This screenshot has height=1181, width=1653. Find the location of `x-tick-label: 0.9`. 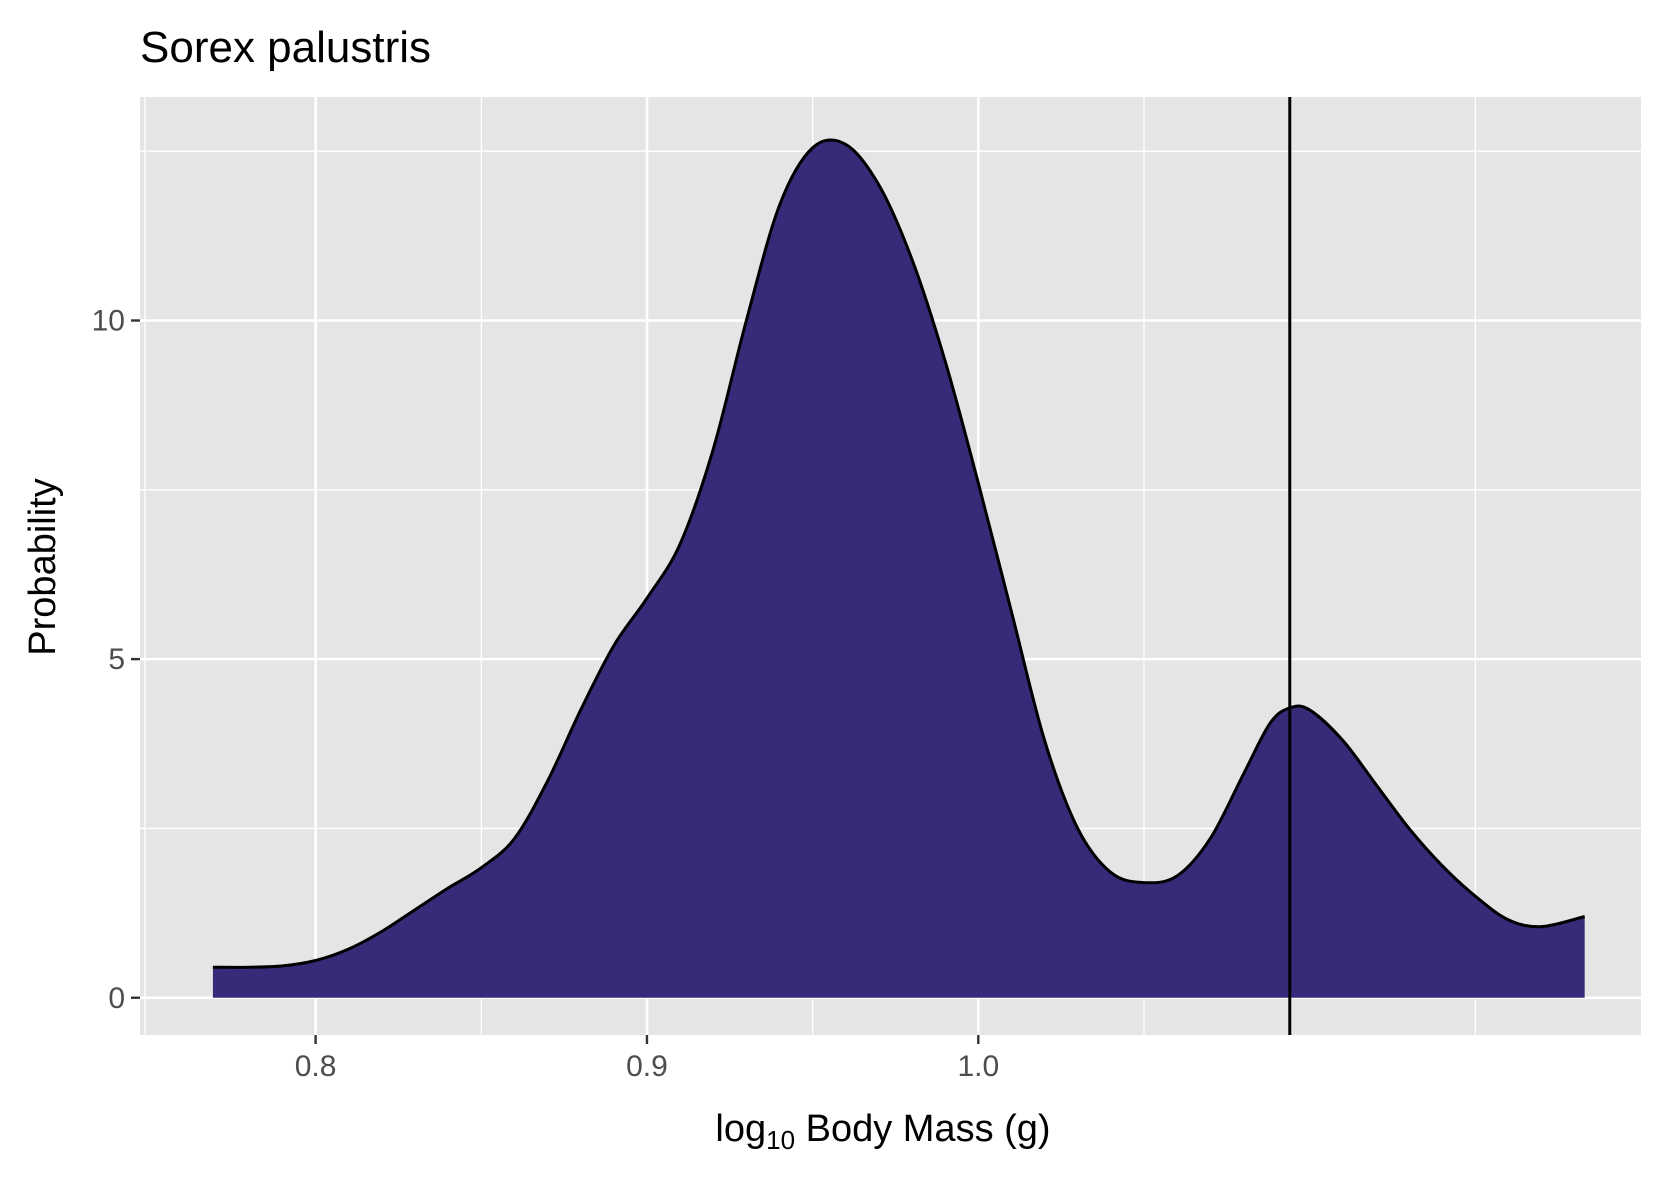

x-tick-label: 0.9 is located at coordinates (647, 1066).